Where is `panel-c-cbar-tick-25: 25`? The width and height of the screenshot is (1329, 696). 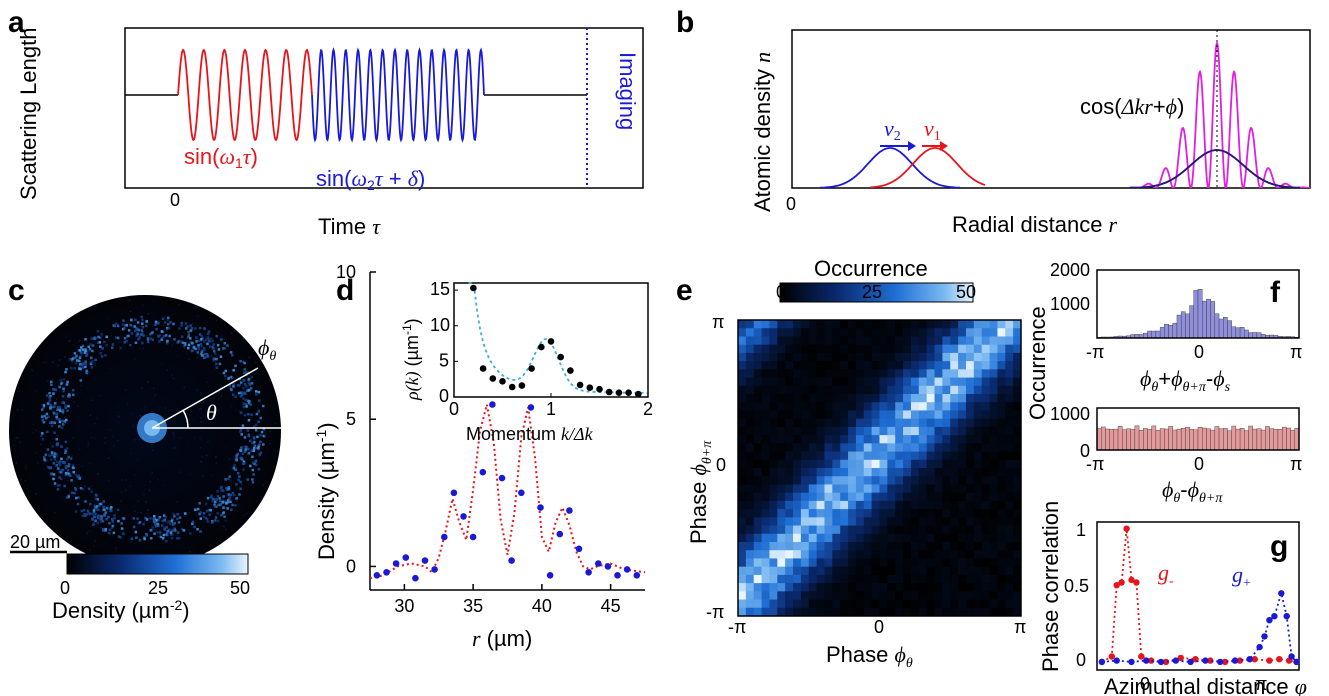
panel-c-cbar-tick-25: 25 is located at coordinates (158, 588).